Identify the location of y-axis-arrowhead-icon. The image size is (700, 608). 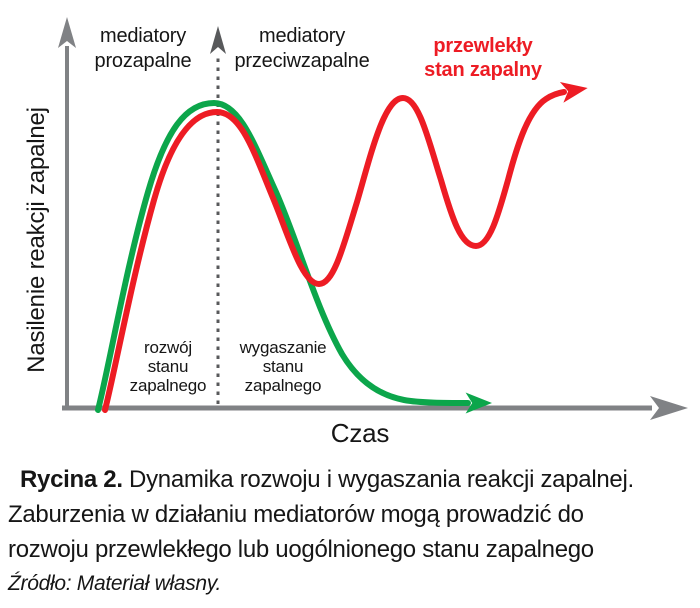
(67, 32).